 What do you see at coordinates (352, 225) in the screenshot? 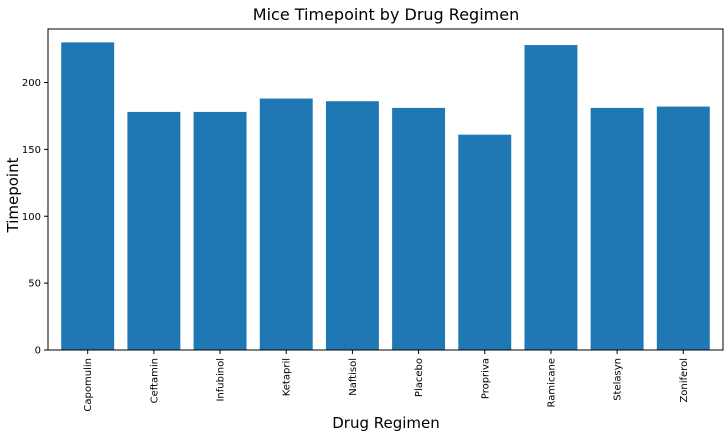
I see `bar-naftisol` at bounding box center [352, 225].